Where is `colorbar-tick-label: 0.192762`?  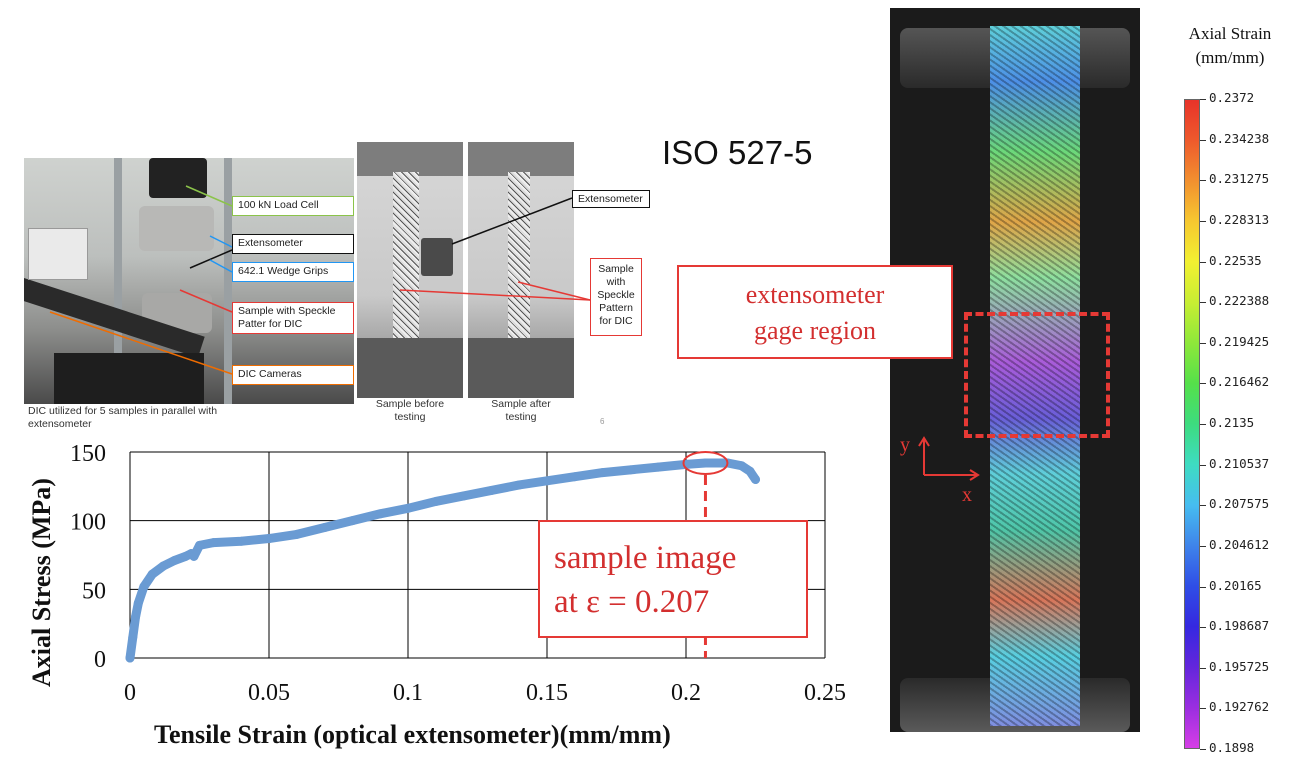
colorbar-tick-label: 0.192762 is located at coordinates (1239, 707).